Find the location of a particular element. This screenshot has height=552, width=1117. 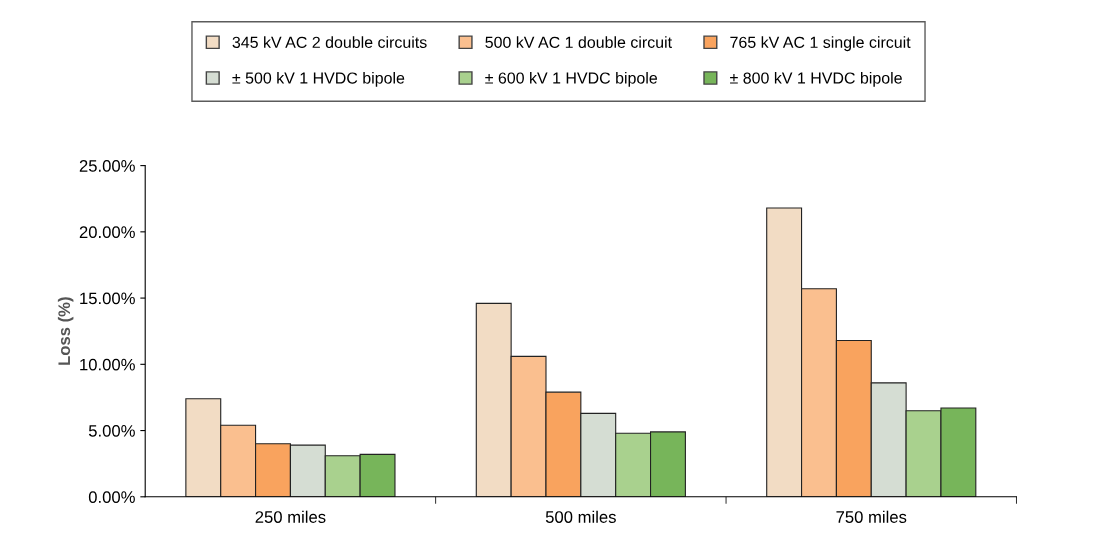

x-tick-label: 250 miles is located at coordinates (290, 516).